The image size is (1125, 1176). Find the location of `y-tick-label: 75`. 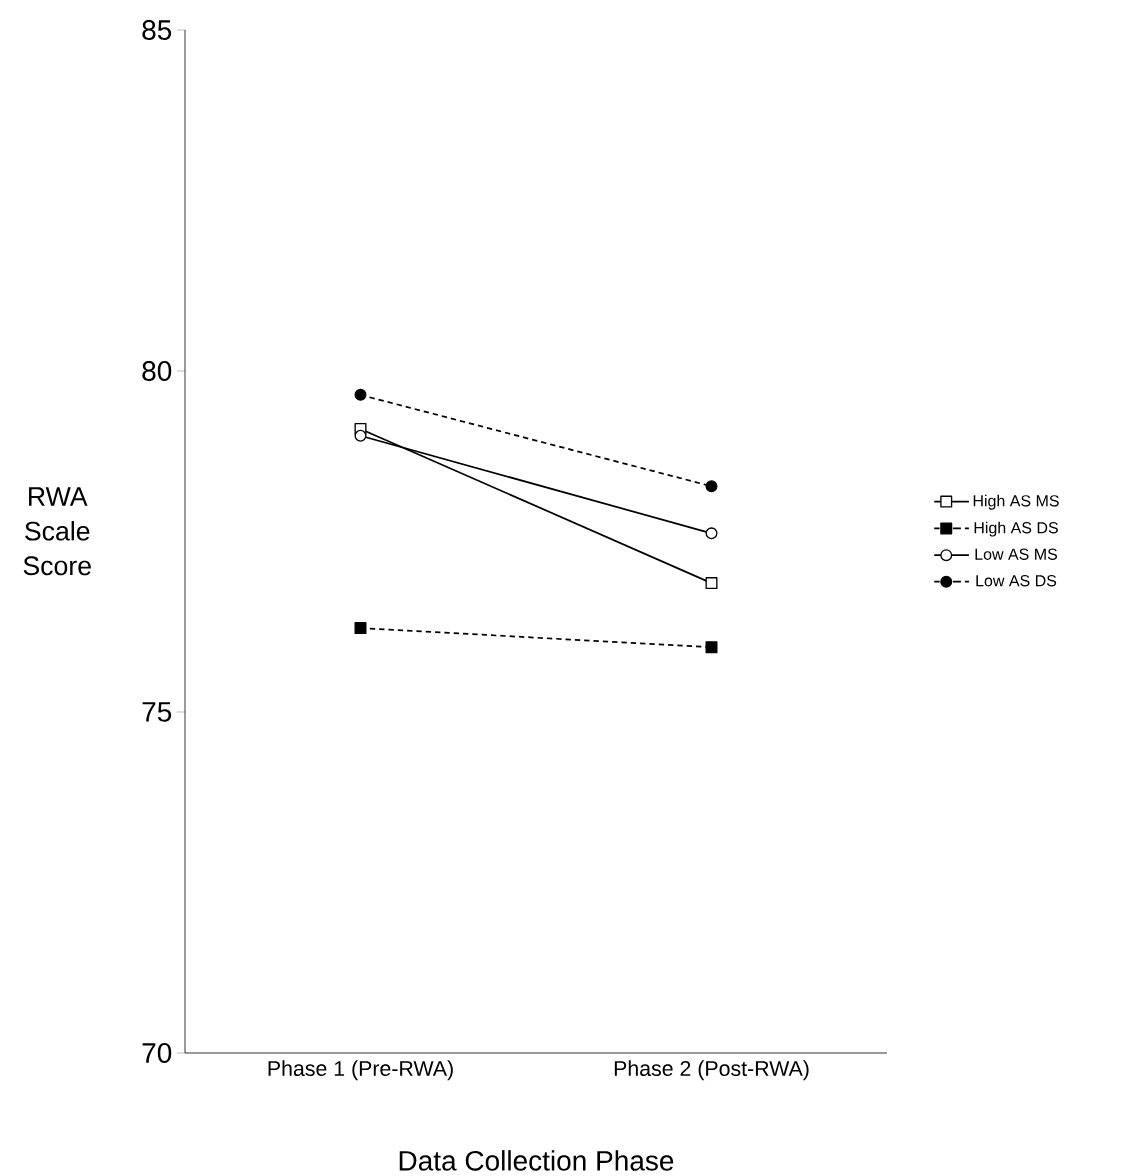

y-tick-label: 75 is located at coordinates (157, 712).